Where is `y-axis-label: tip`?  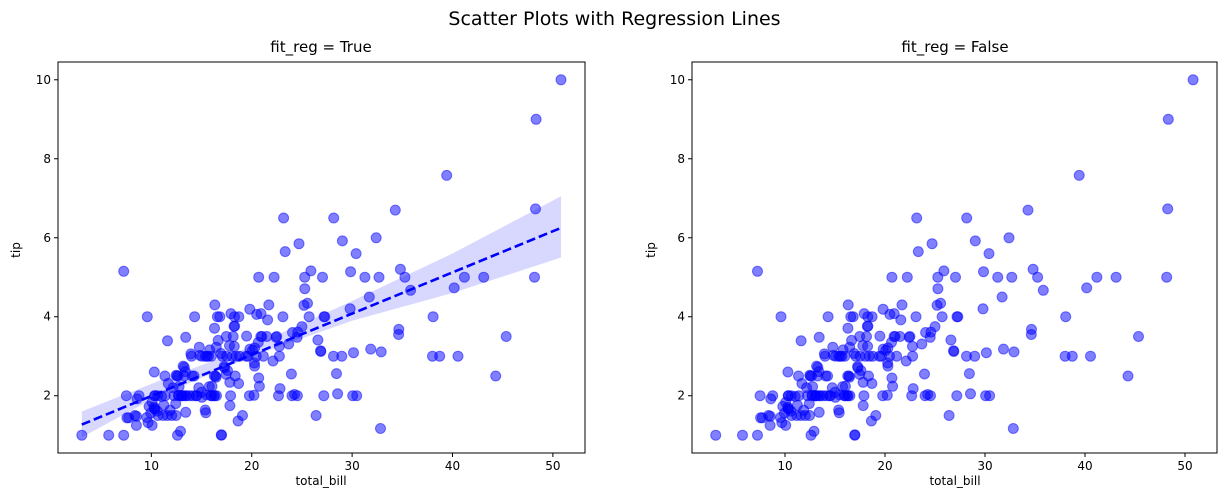 y-axis-label: tip is located at coordinates (16, 250).